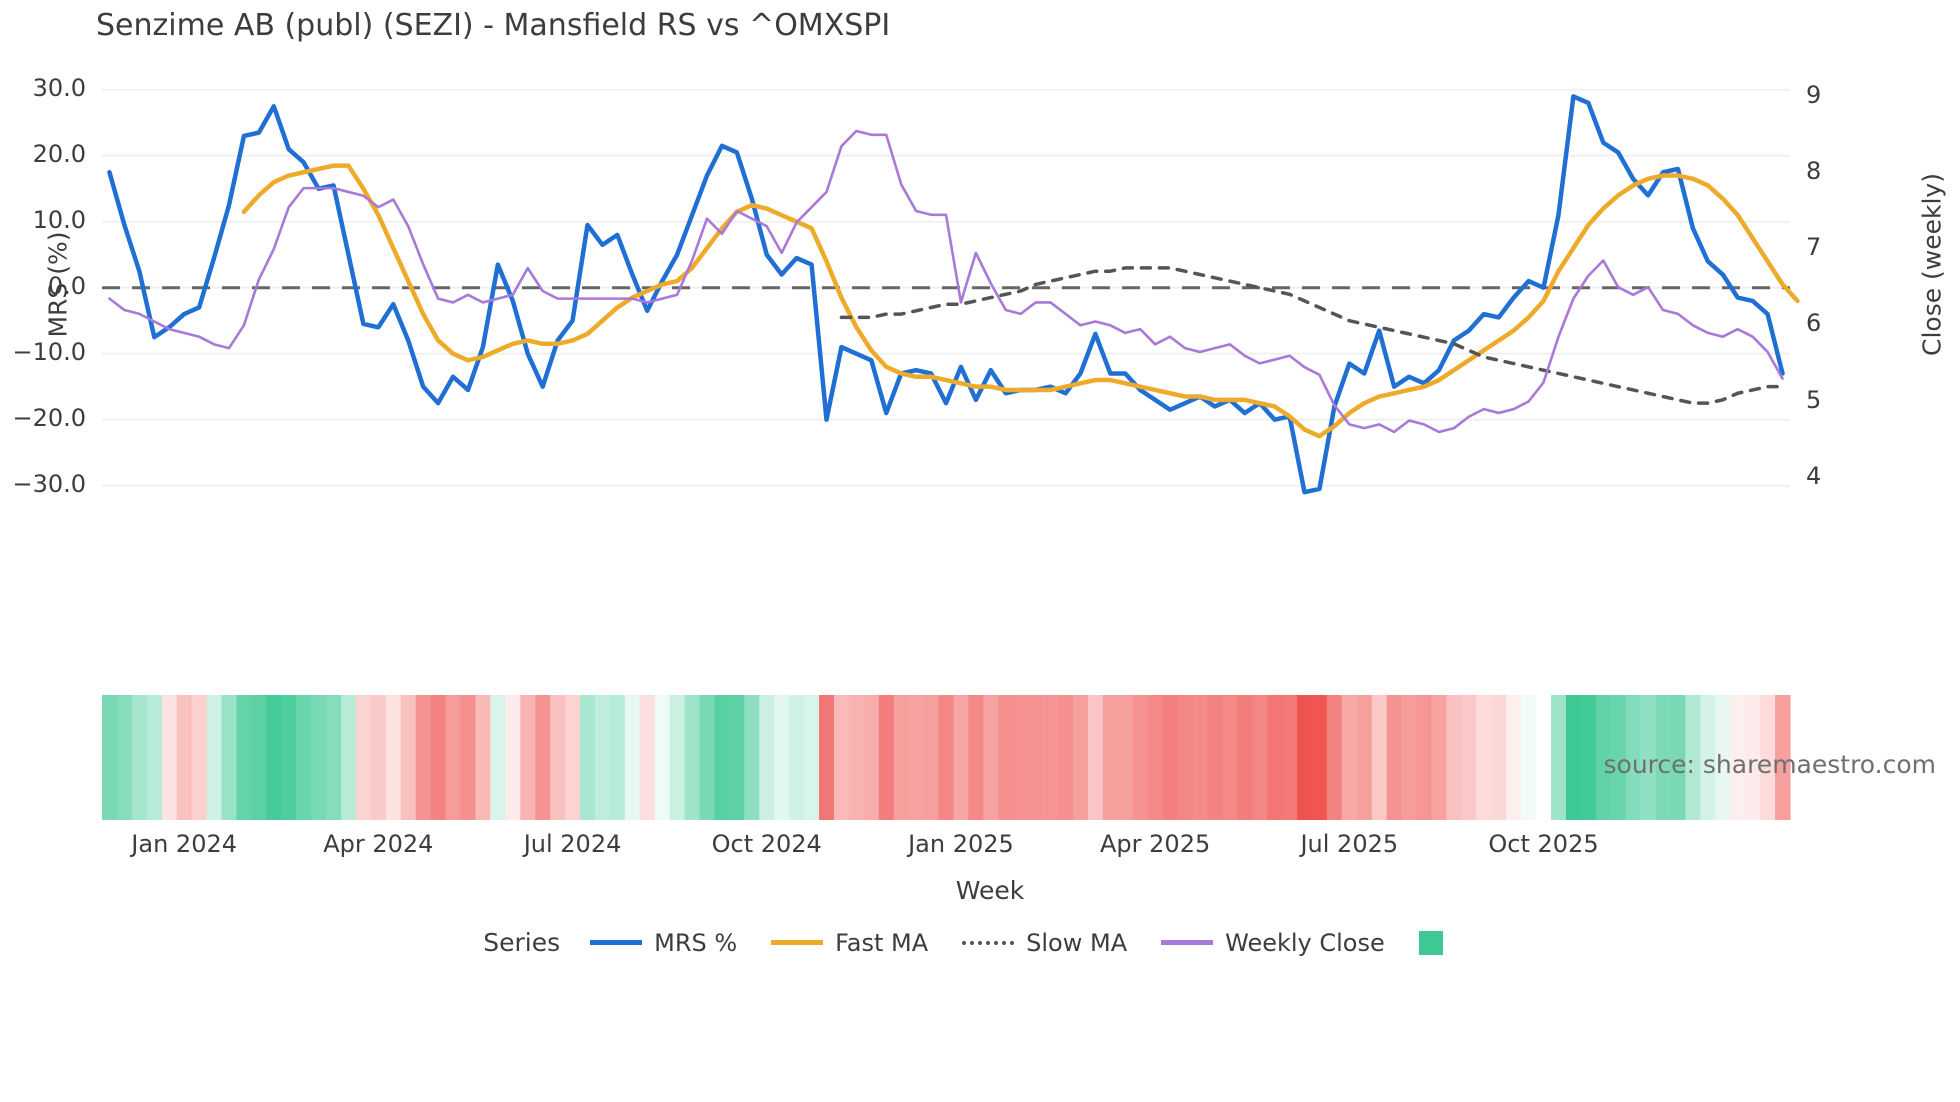  I want to click on legend-item-label: Fast MA, so click(882, 942).